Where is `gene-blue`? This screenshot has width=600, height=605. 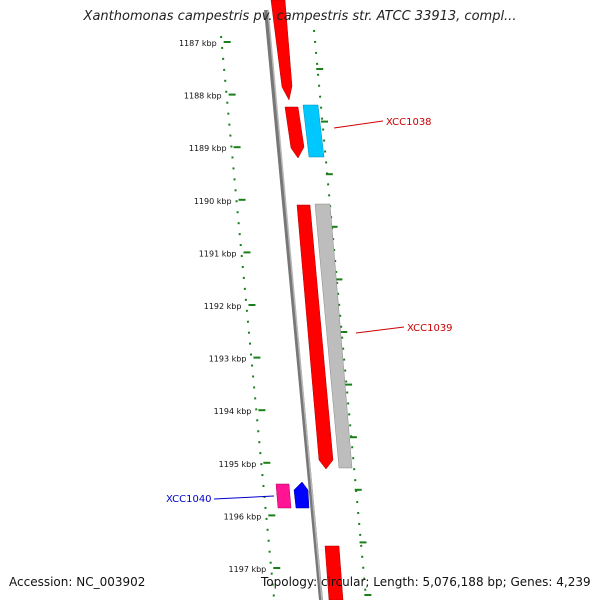
gene-blue is located at coordinates (301, 495).